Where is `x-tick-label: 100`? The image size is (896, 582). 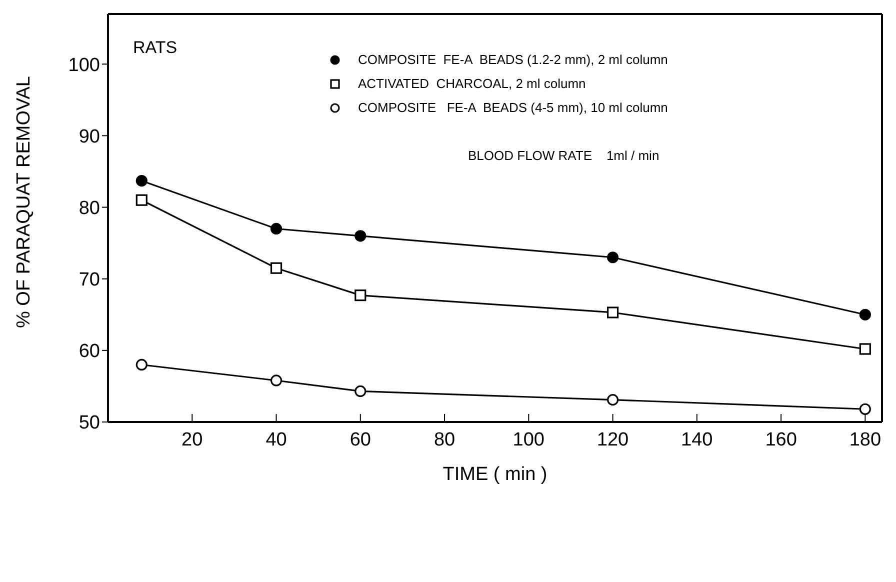 x-tick-label: 100 is located at coordinates (528, 439).